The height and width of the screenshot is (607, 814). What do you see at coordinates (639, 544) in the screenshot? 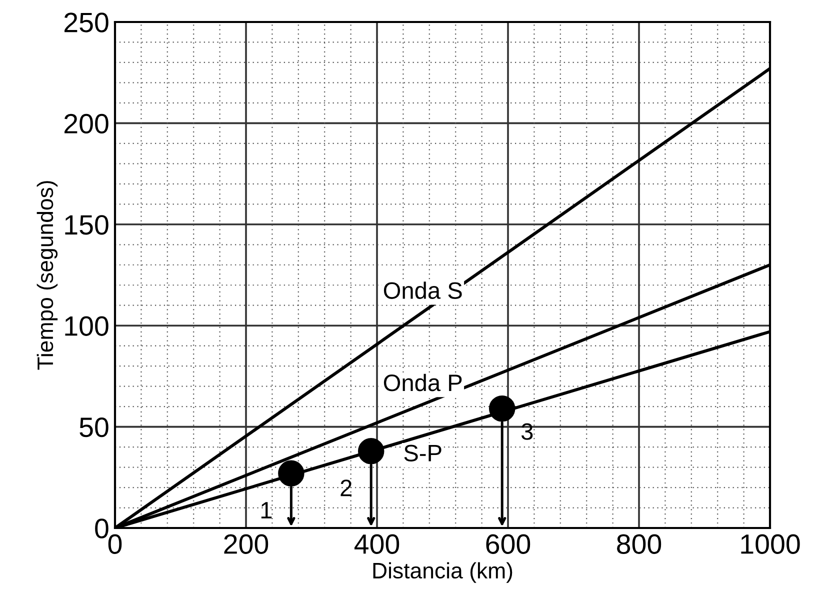
I see `x-tick-label: 800` at bounding box center [639, 544].